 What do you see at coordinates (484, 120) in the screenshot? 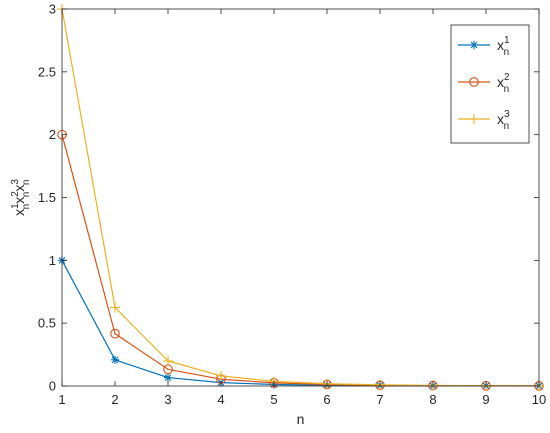
I see `legend-item-3: x3 n` at bounding box center [484, 120].